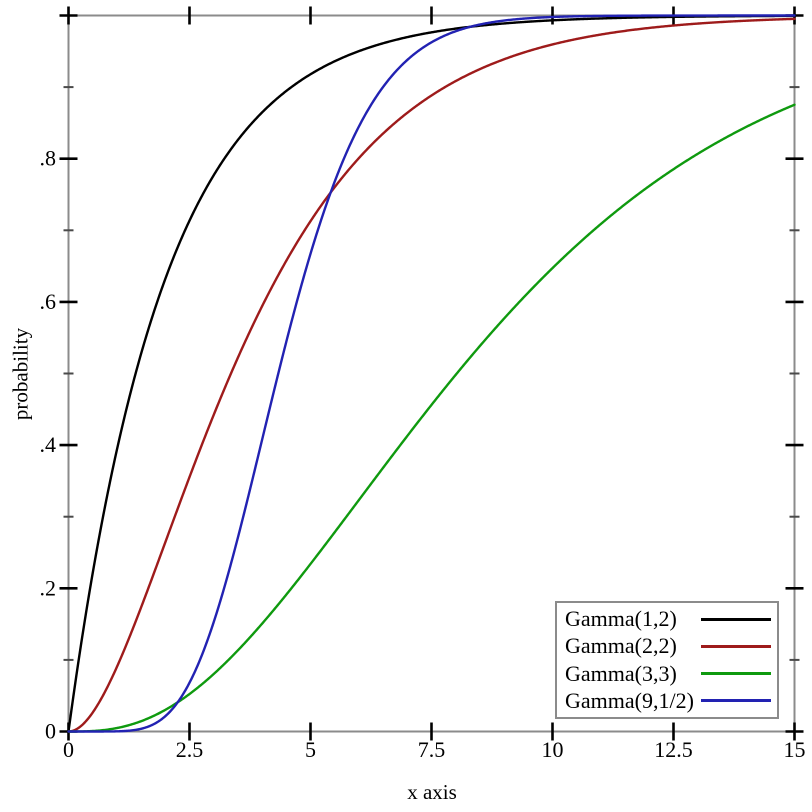 The width and height of the screenshot is (812, 812). I want to click on y-axis-title: probability, so click(20, 374).